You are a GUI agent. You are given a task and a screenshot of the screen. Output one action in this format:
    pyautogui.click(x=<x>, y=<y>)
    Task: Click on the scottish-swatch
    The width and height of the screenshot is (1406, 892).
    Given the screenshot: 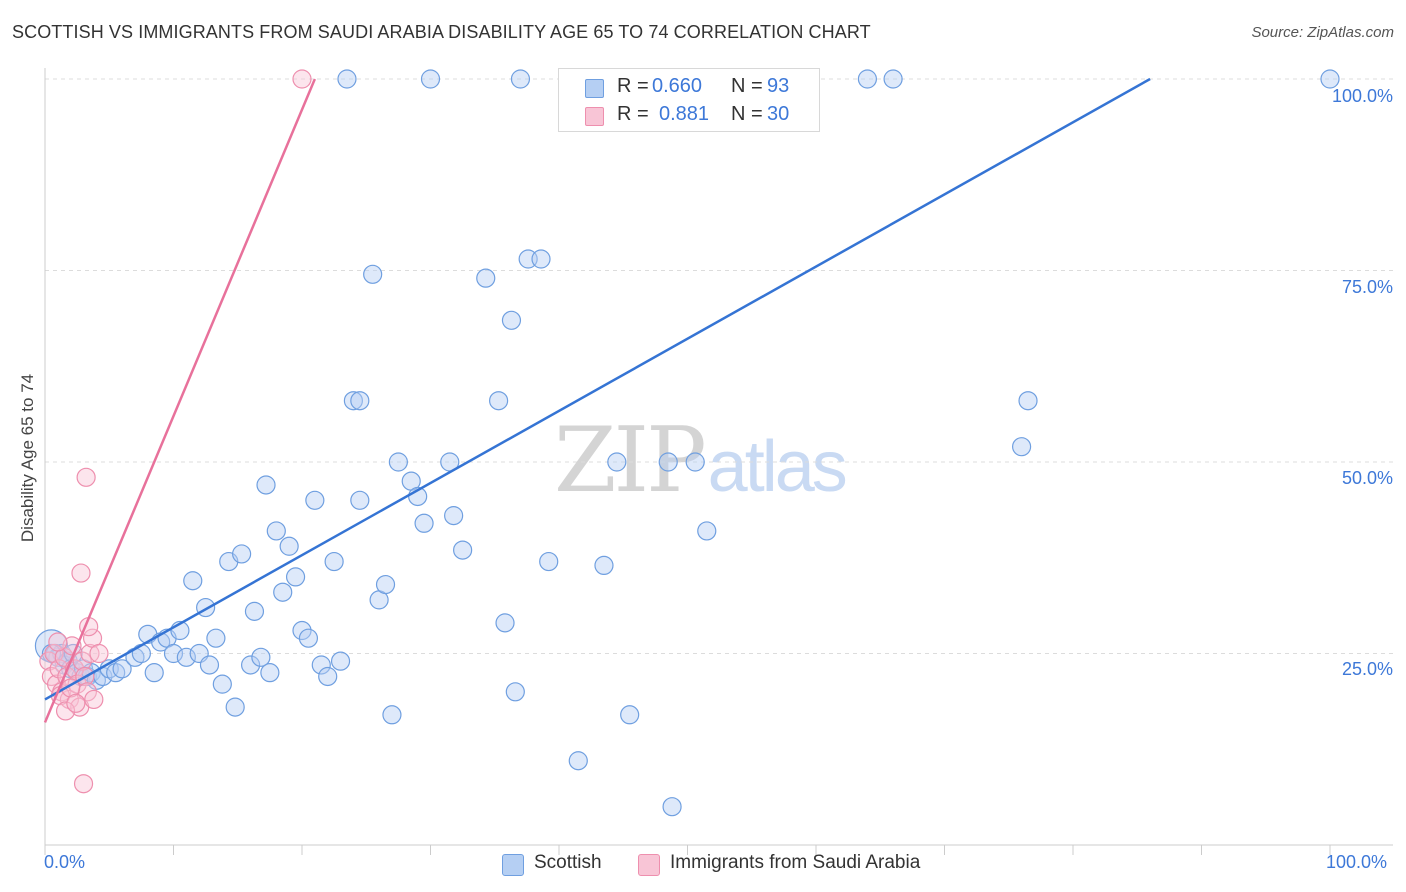 What is the action you would take?
    pyautogui.click(x=594, y=88)
    